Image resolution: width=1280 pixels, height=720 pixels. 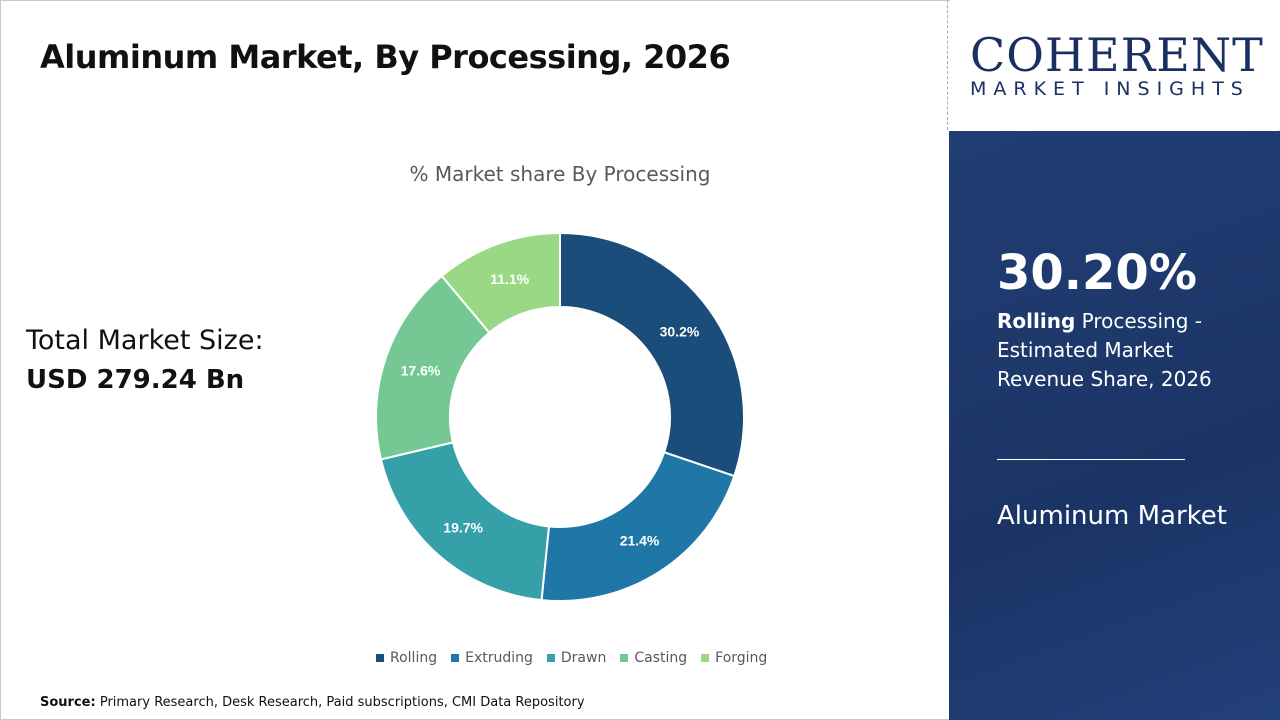 What do you see at coordinates (741, 658) in the screenshot?
I see `legend-label: Forging` at bounding box center [741, 658].